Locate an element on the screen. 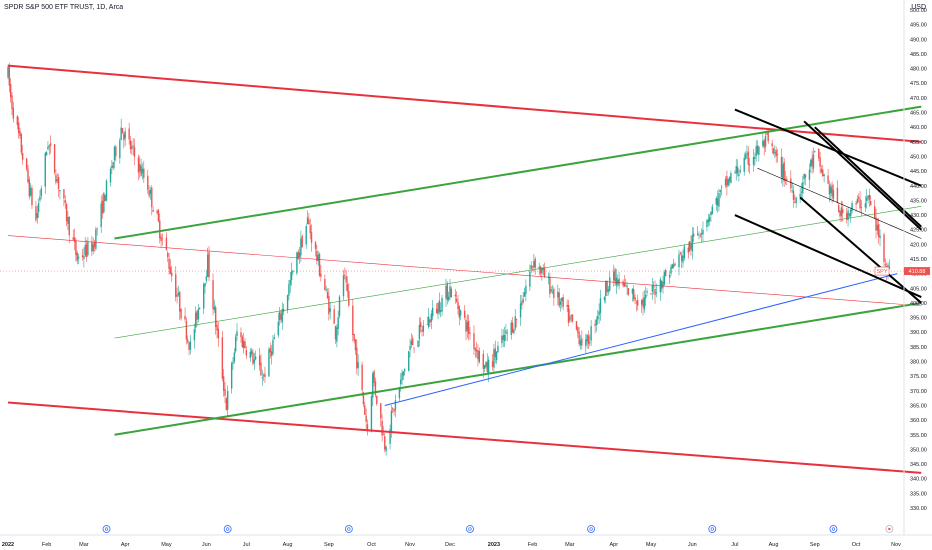 This screenshot has width=932, height=550. price-tick-label: 400.00 is located at coordinates (918, 304).